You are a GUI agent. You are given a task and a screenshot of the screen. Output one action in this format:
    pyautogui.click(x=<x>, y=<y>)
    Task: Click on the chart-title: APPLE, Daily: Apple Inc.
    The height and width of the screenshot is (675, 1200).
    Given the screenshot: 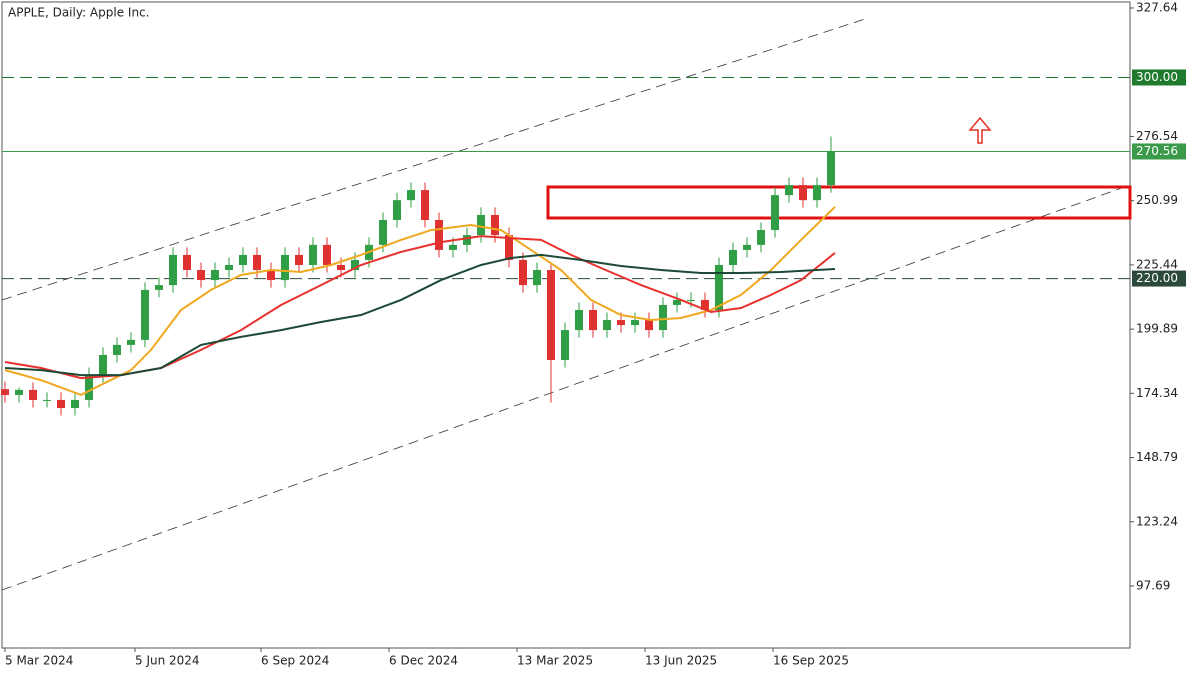 What is the action you would take?
    pyautogui.click(x=78, y=13)
    